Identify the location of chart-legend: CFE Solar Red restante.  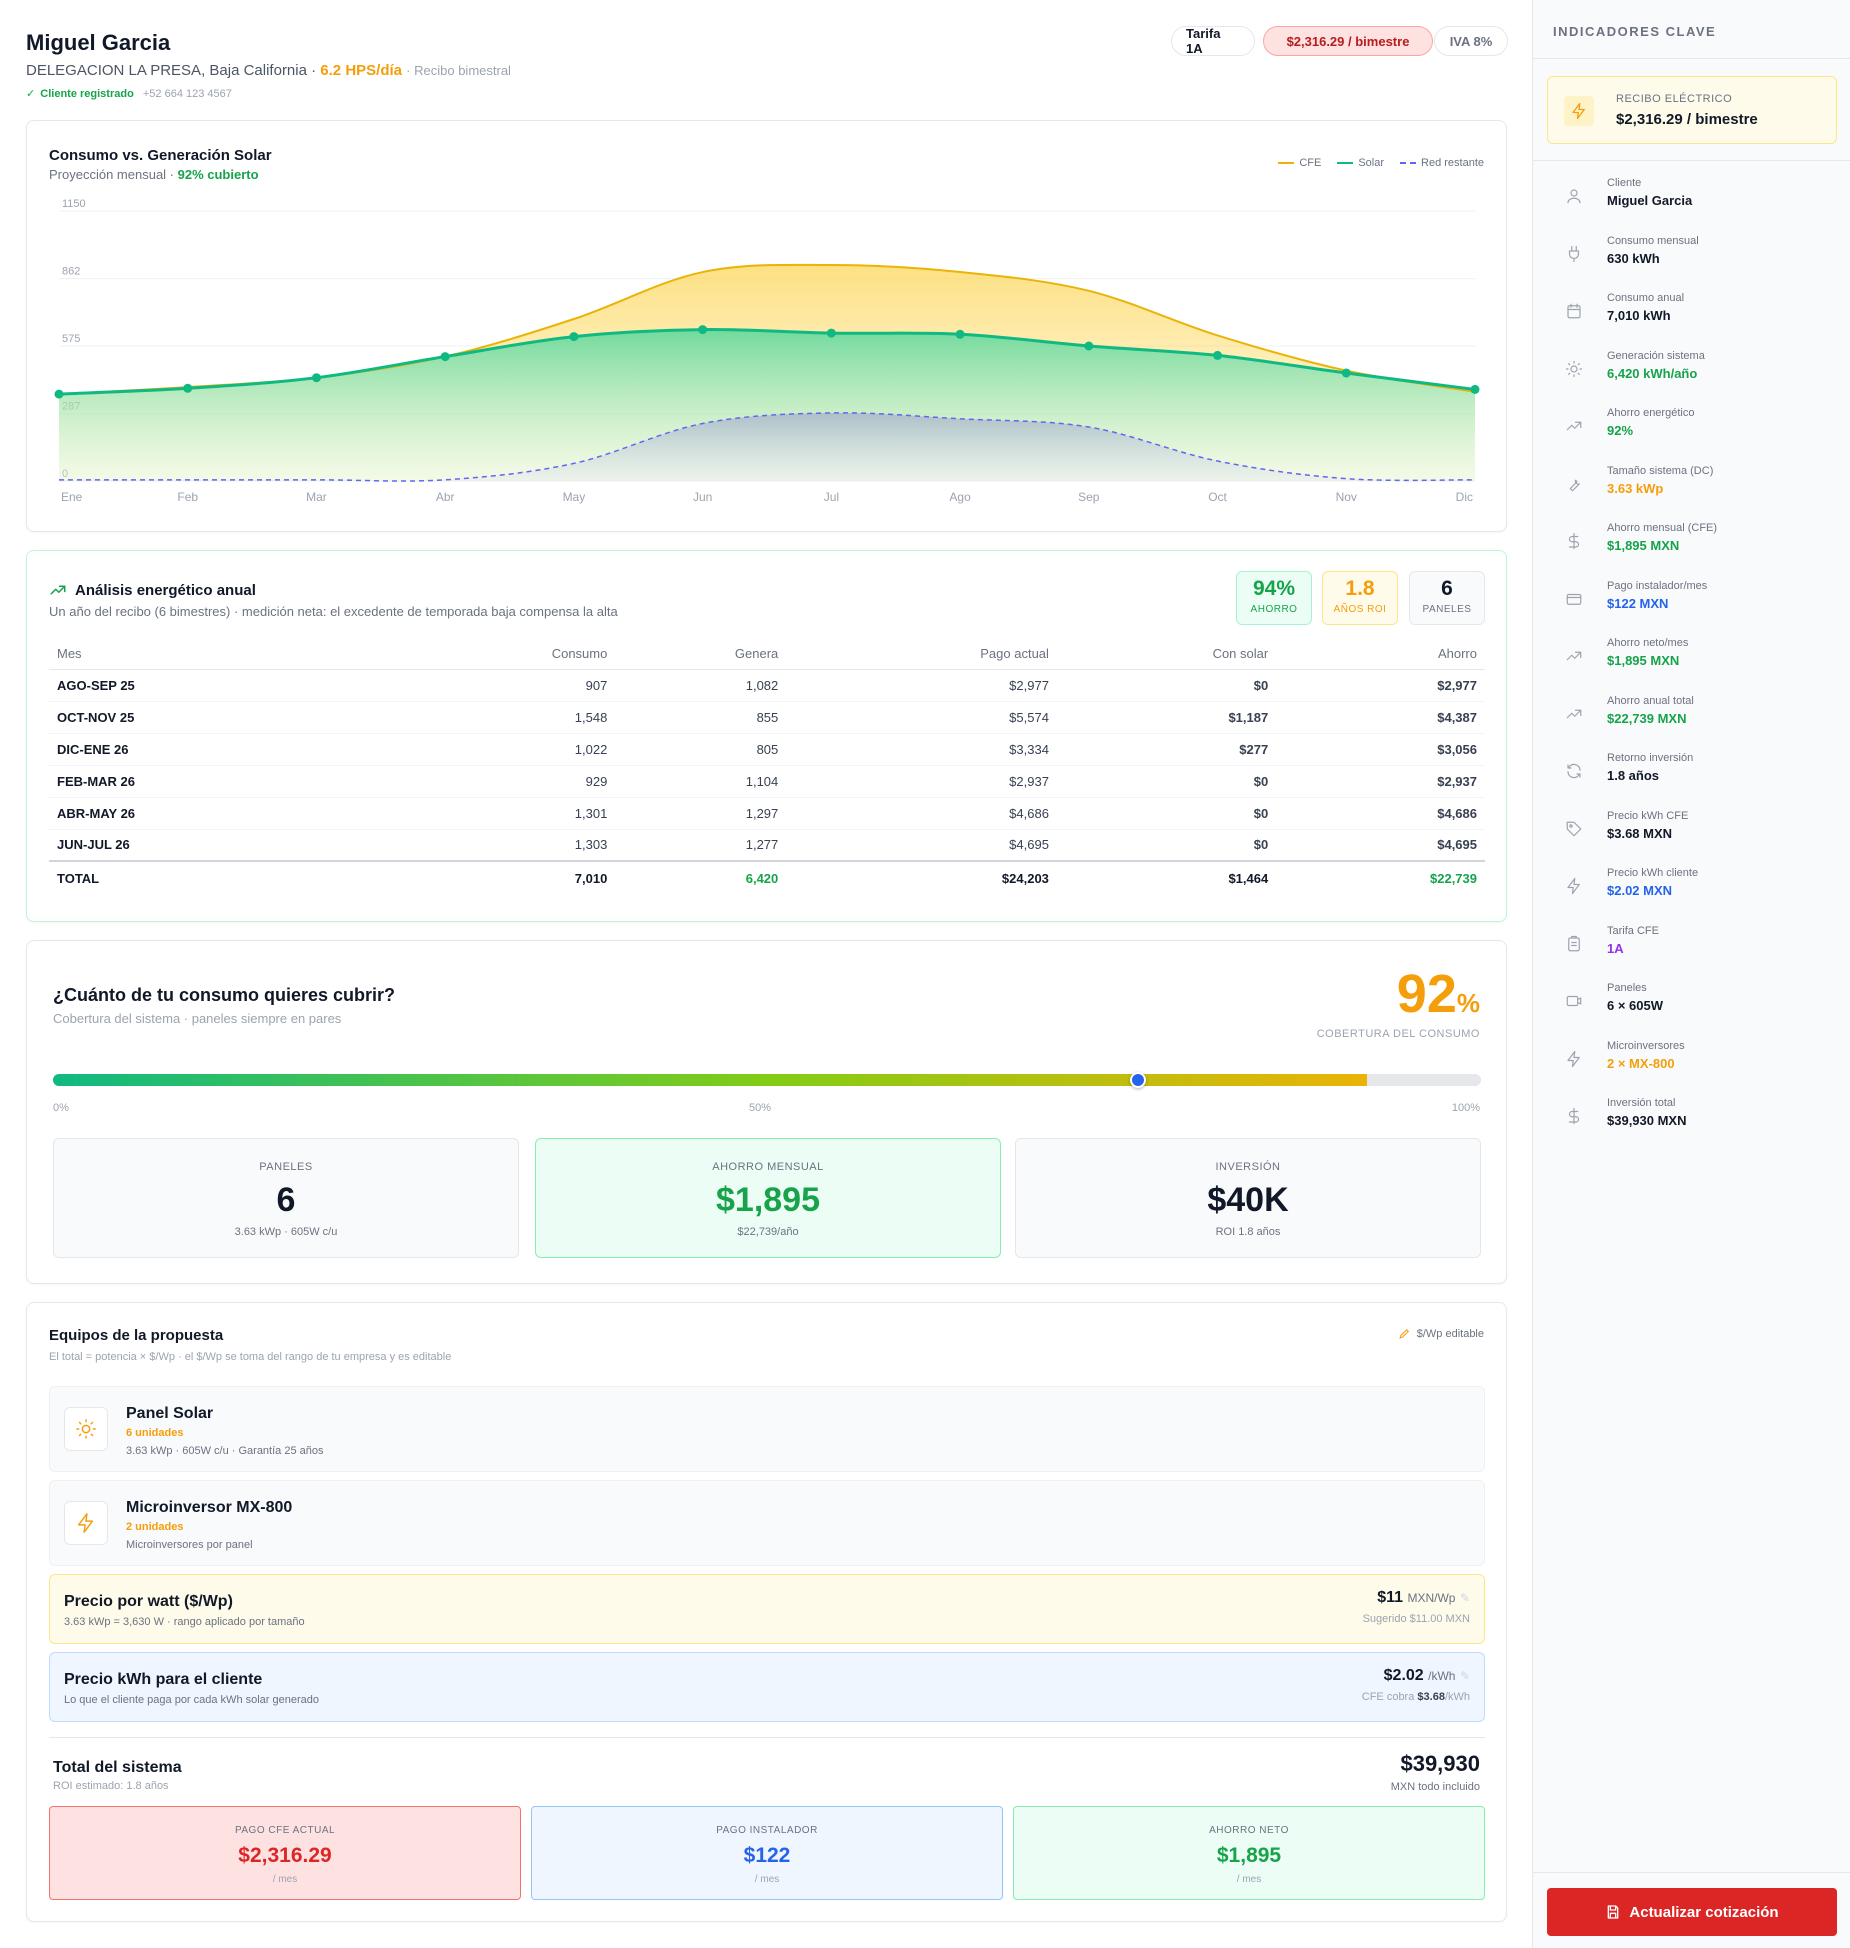
(1381, 163).